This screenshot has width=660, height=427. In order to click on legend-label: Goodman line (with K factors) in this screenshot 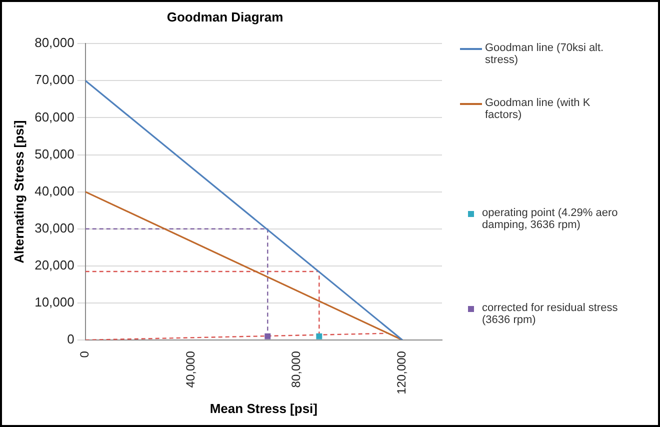, I will do `click(538, 109)`.